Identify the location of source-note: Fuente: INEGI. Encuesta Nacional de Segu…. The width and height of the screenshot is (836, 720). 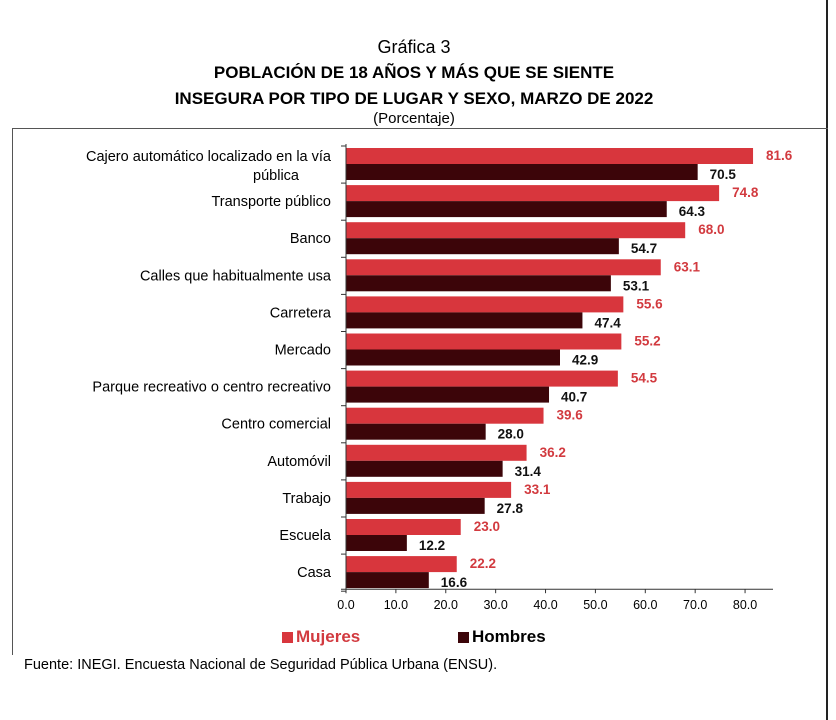
(261, 665).